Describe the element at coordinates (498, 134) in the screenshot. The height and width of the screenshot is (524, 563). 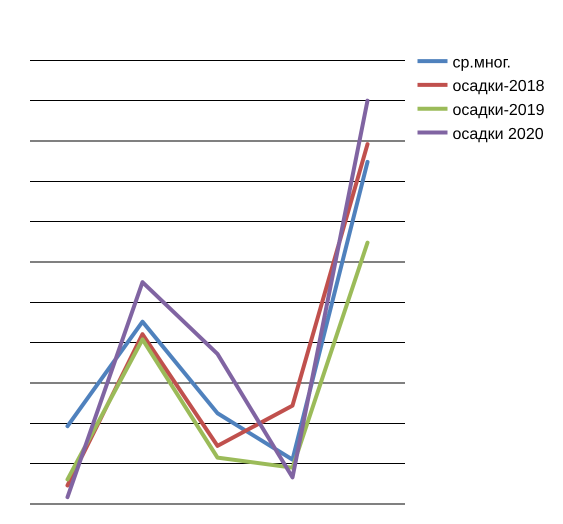
I see `legend-label: осадки 2020` at that location.